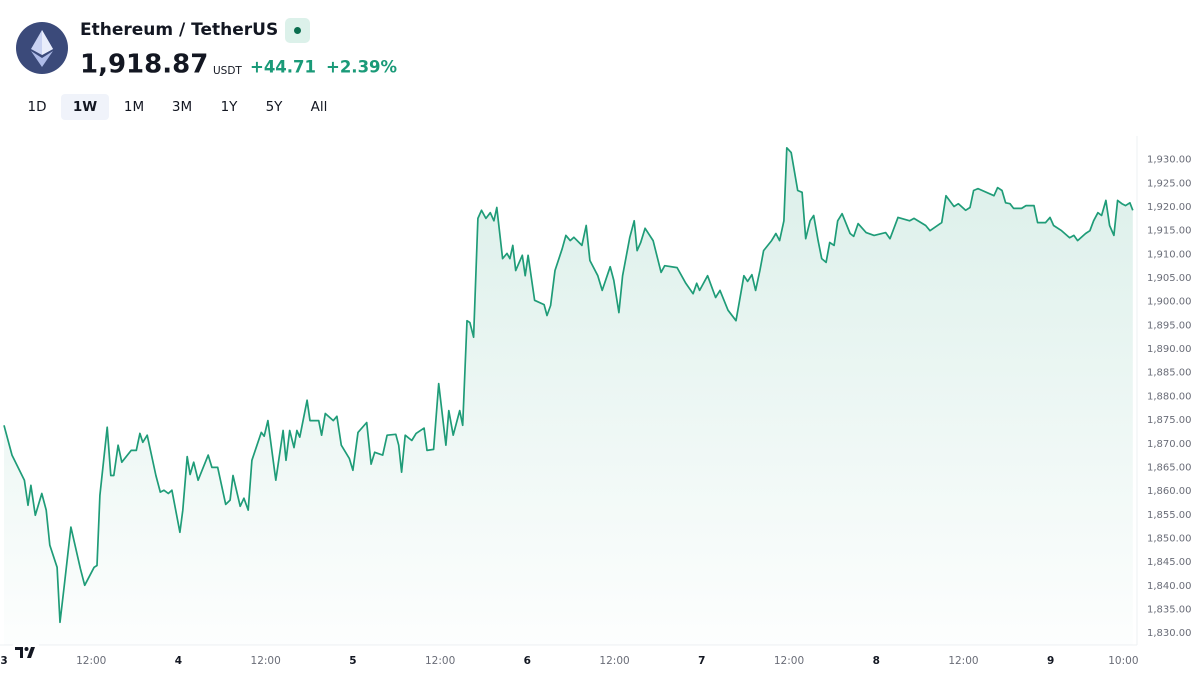  Describe the element at coordinates (1050, 661) in the screenshot. I see `x-tick-label: 9` at that location.